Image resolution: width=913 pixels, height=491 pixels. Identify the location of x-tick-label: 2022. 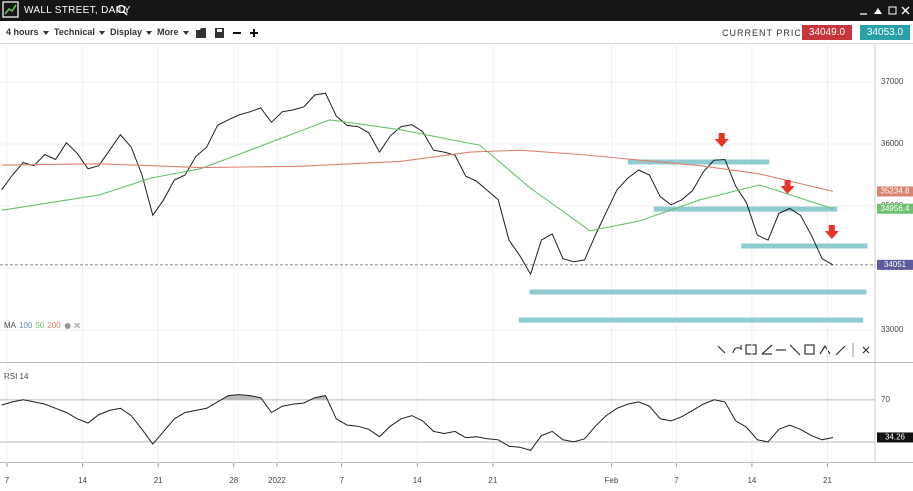
(277, 480).